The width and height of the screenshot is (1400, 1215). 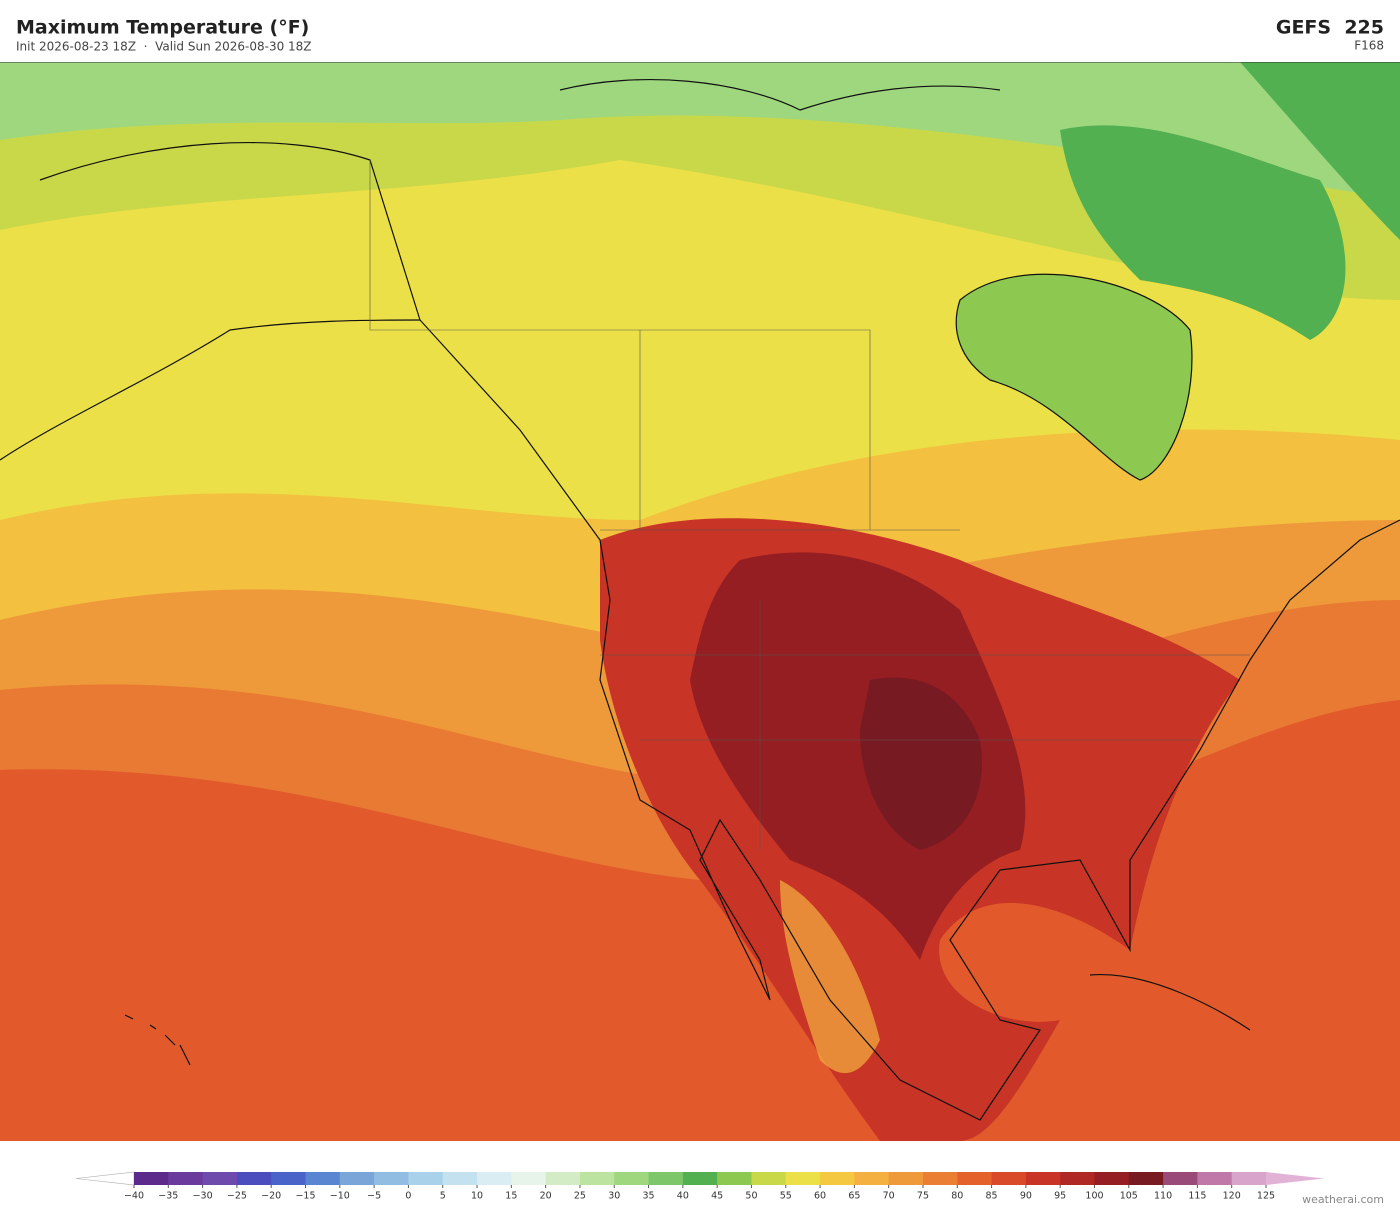 I want to click on colorbar-tick-label: 55, so click(x=786, y=1196).